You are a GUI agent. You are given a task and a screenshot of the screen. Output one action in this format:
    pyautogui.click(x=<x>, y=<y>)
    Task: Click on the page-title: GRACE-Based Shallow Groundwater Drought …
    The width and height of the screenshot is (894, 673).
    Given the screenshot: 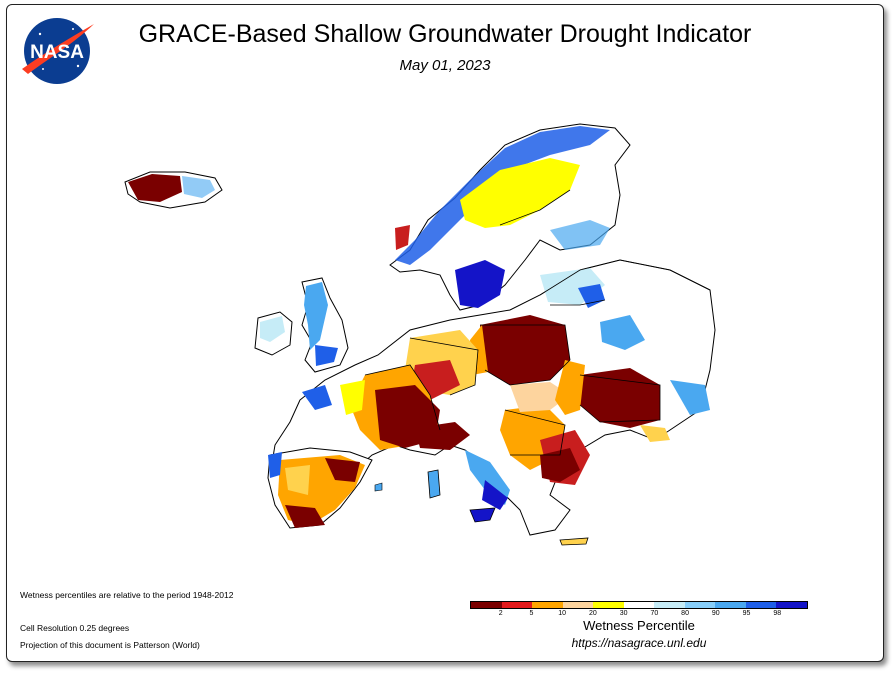 What is the action you would take?
    pyautogui.click(x=445, y=34)
    